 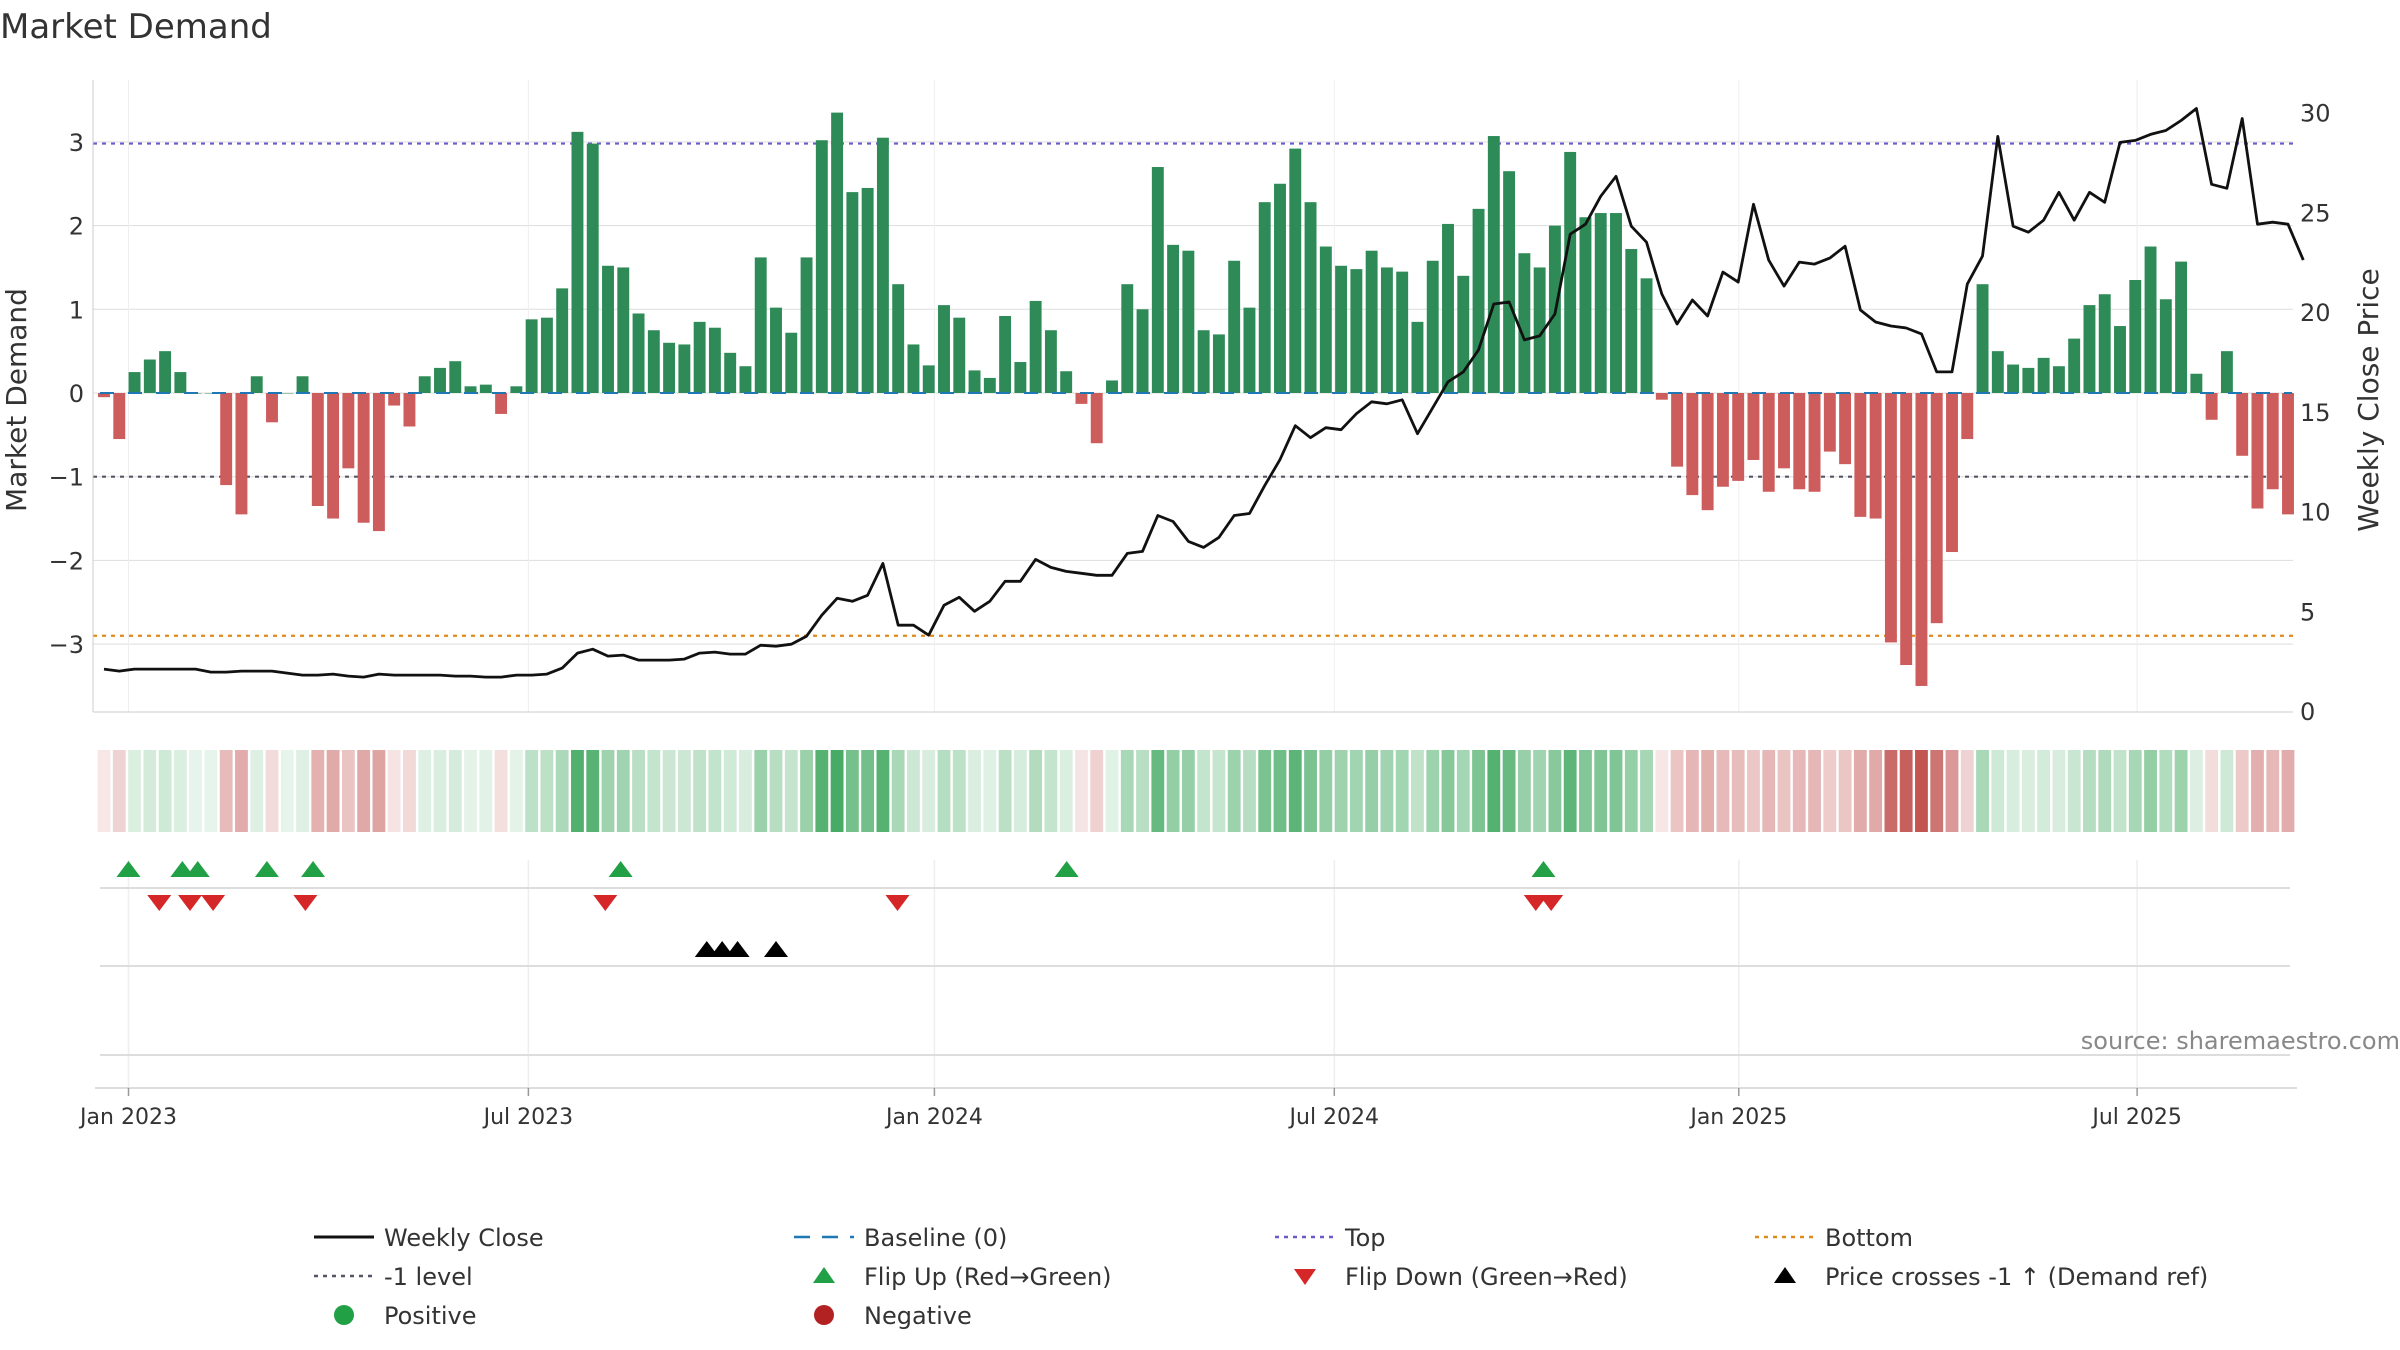 I want to click on y-tick-label: 3, so click(x=76, y=143).